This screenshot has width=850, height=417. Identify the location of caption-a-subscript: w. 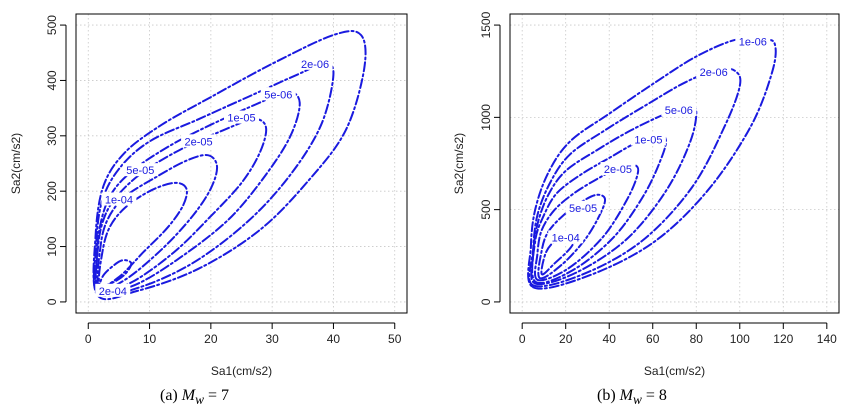
(199, 400).